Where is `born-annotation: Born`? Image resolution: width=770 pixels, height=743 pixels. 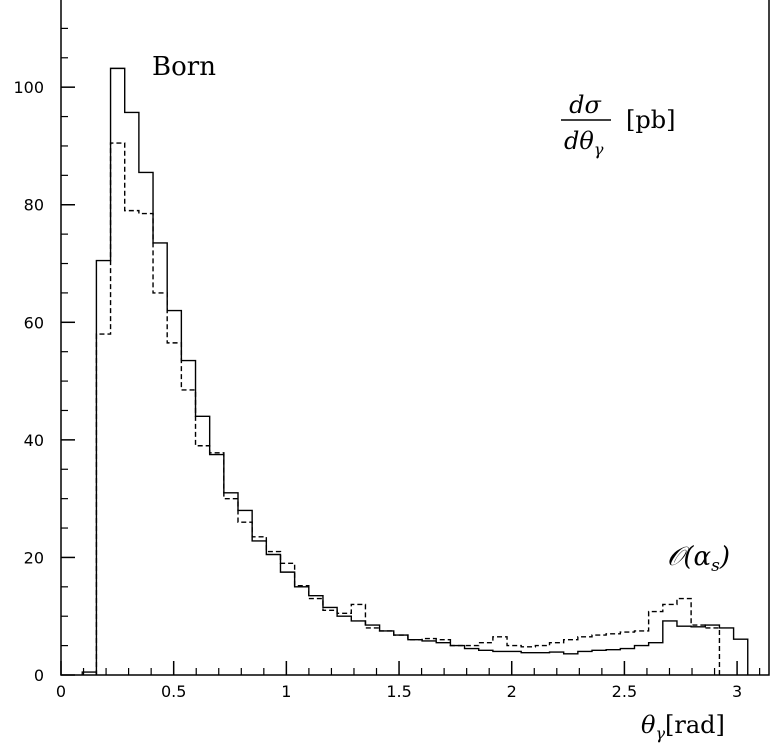
born-annotation: Born is located at coordinates (184, 67).